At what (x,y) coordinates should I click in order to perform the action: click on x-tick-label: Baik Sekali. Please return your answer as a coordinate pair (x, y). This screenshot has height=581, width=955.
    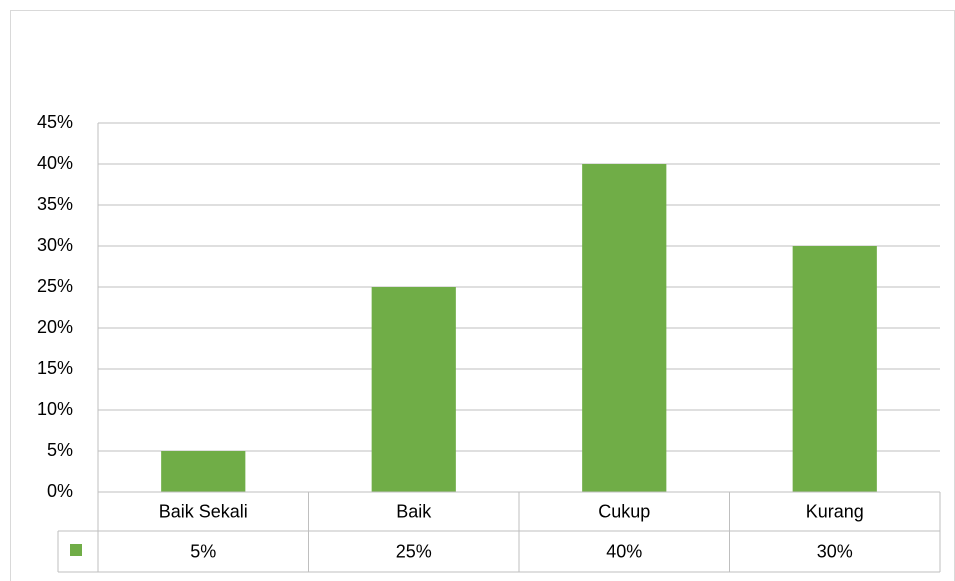
    Looking at the image, I should click on (203, 511).